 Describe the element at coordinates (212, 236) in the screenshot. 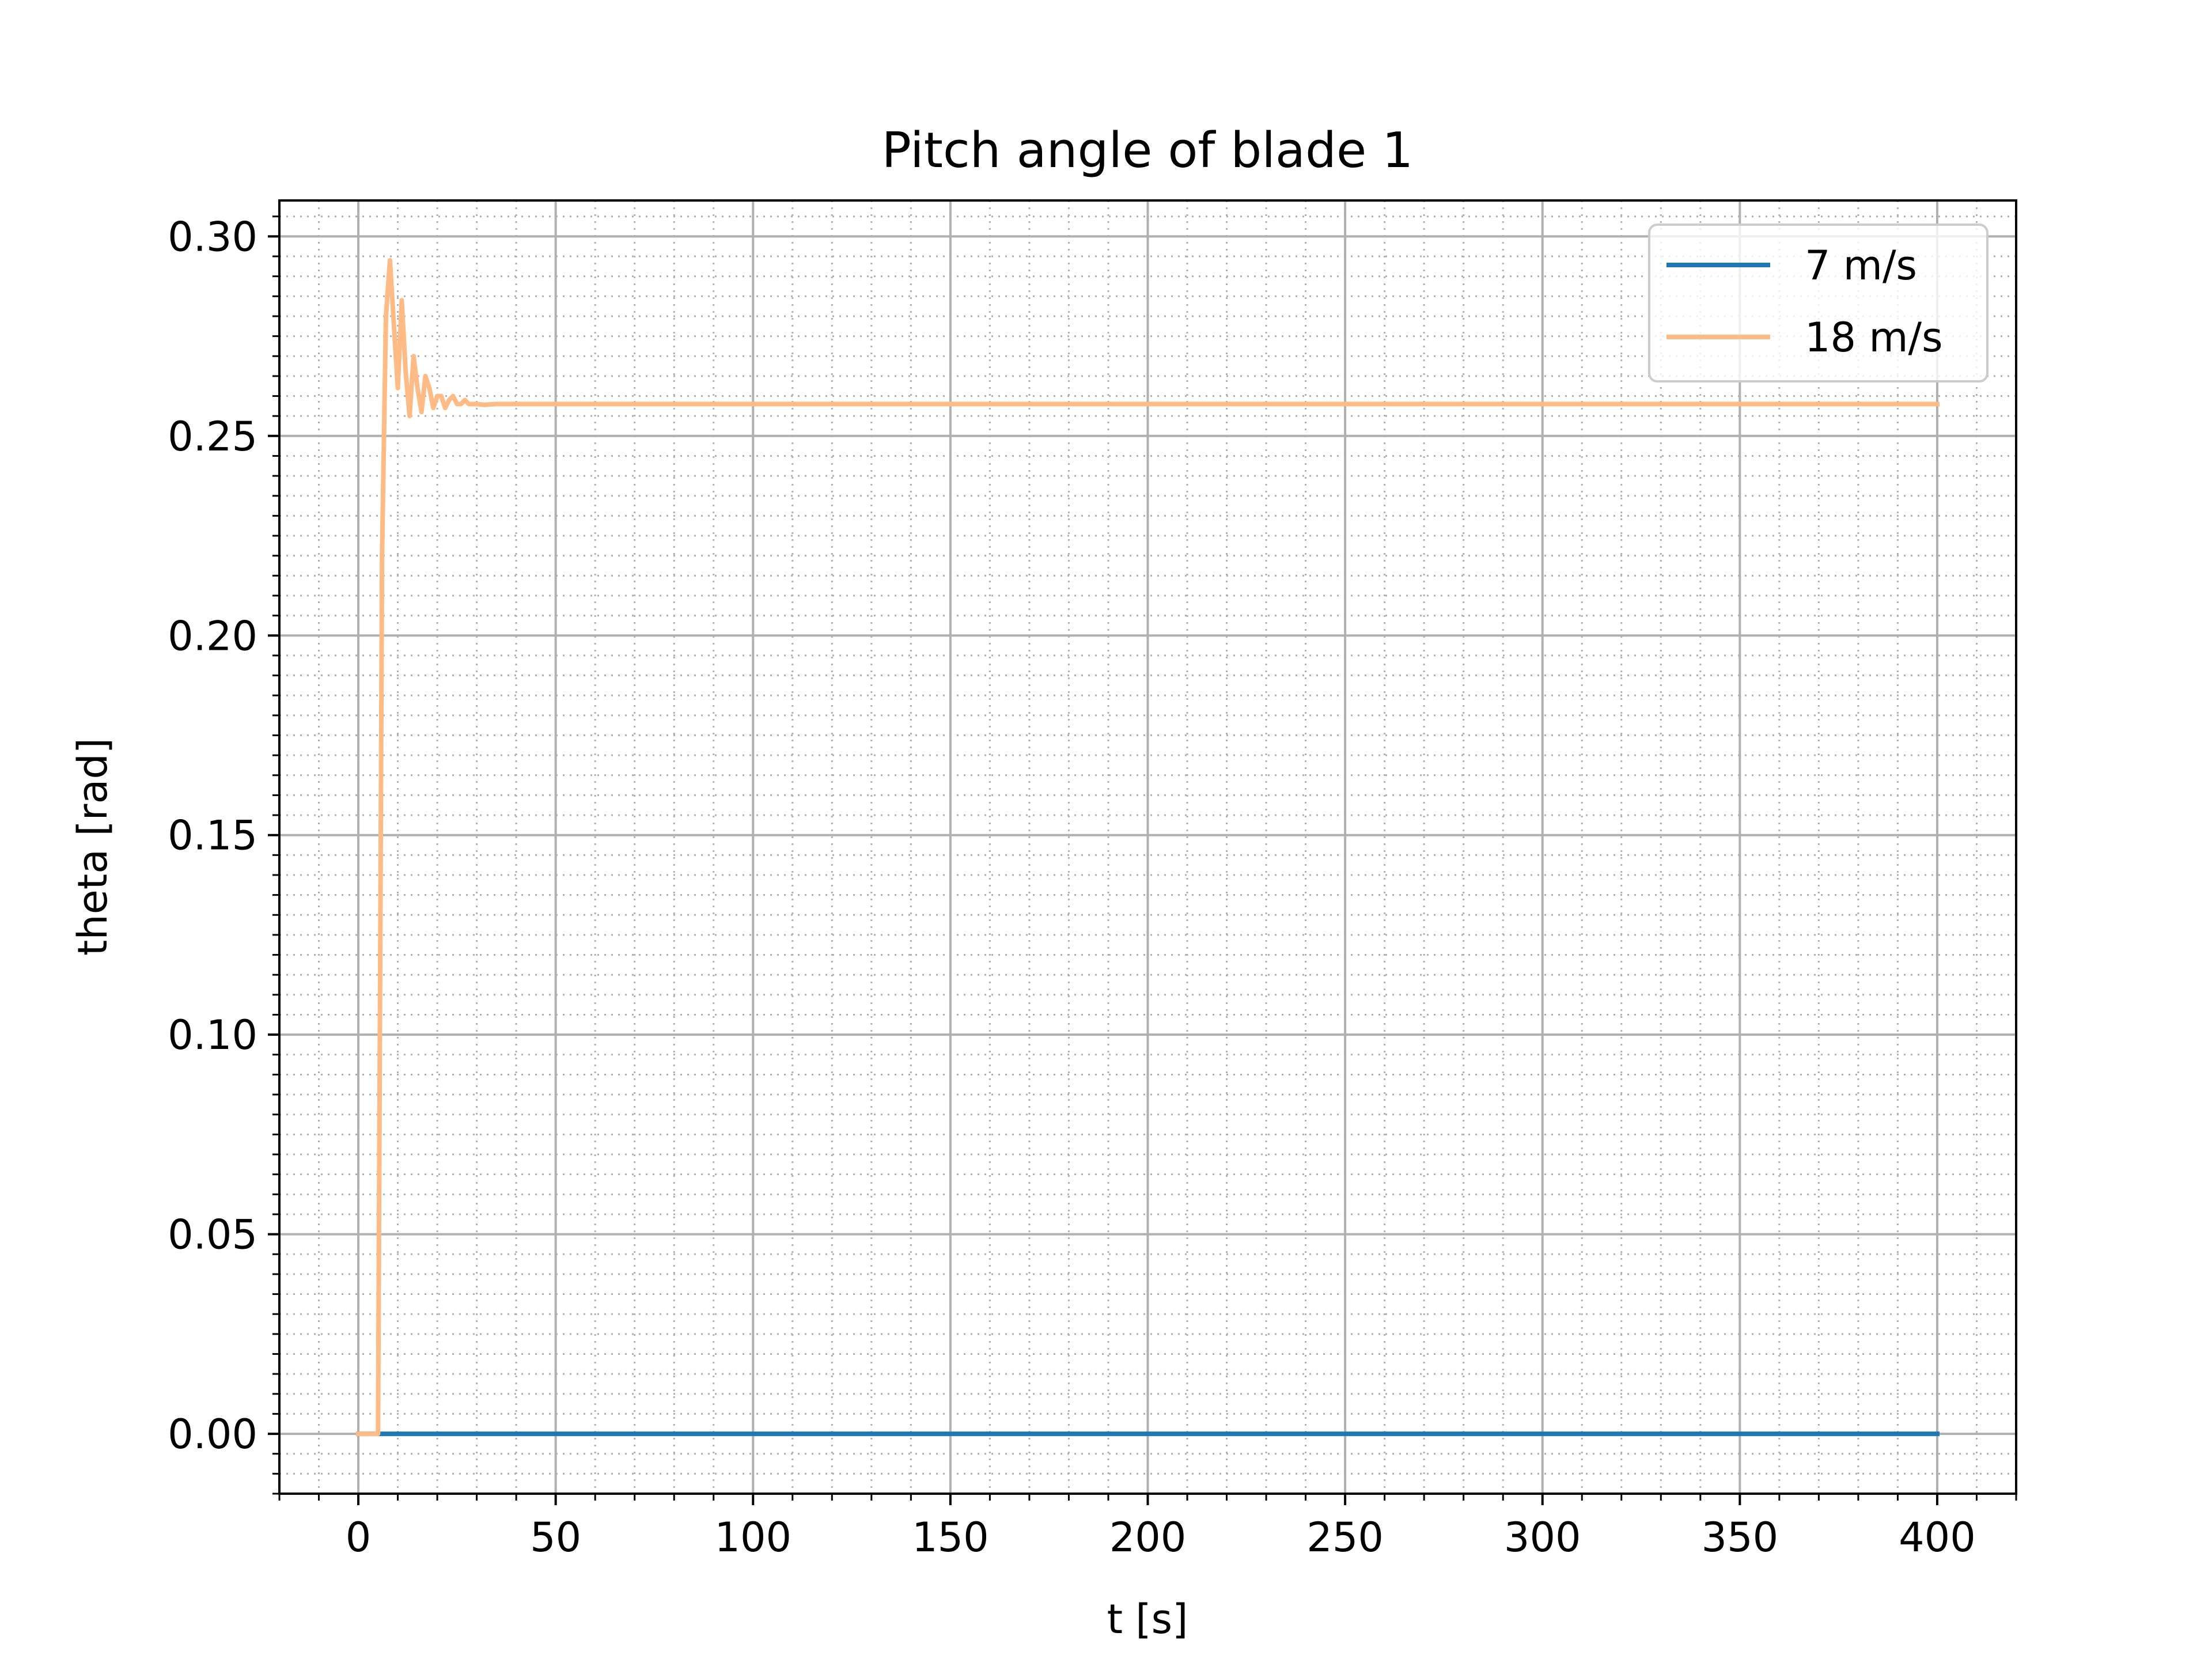

I see `y-tick-label: 0.30` at that location.